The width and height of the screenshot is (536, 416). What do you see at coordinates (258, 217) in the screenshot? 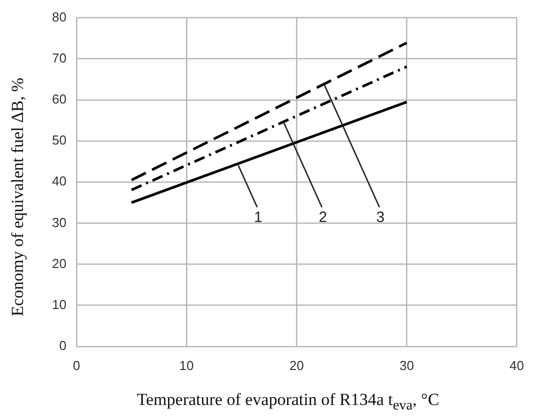
I see `annotation: 1` at bounding box center [258, 217].